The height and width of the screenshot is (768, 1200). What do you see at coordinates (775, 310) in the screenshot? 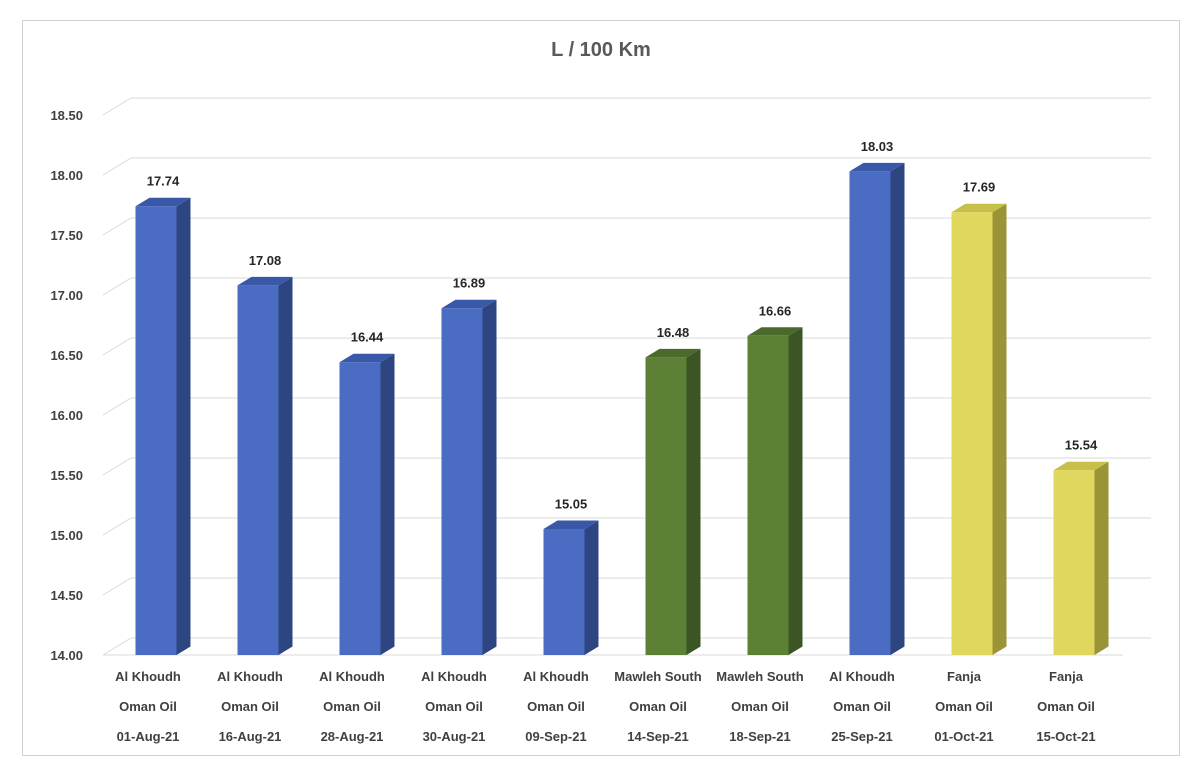
I see `data-label: 16.66` at bounding box center [775, 310].